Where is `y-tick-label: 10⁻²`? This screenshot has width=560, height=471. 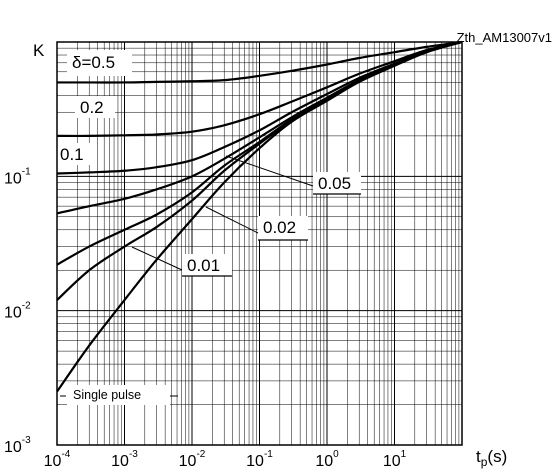
y-tick-label: 10⁻² is located at coordinates (17, 311).